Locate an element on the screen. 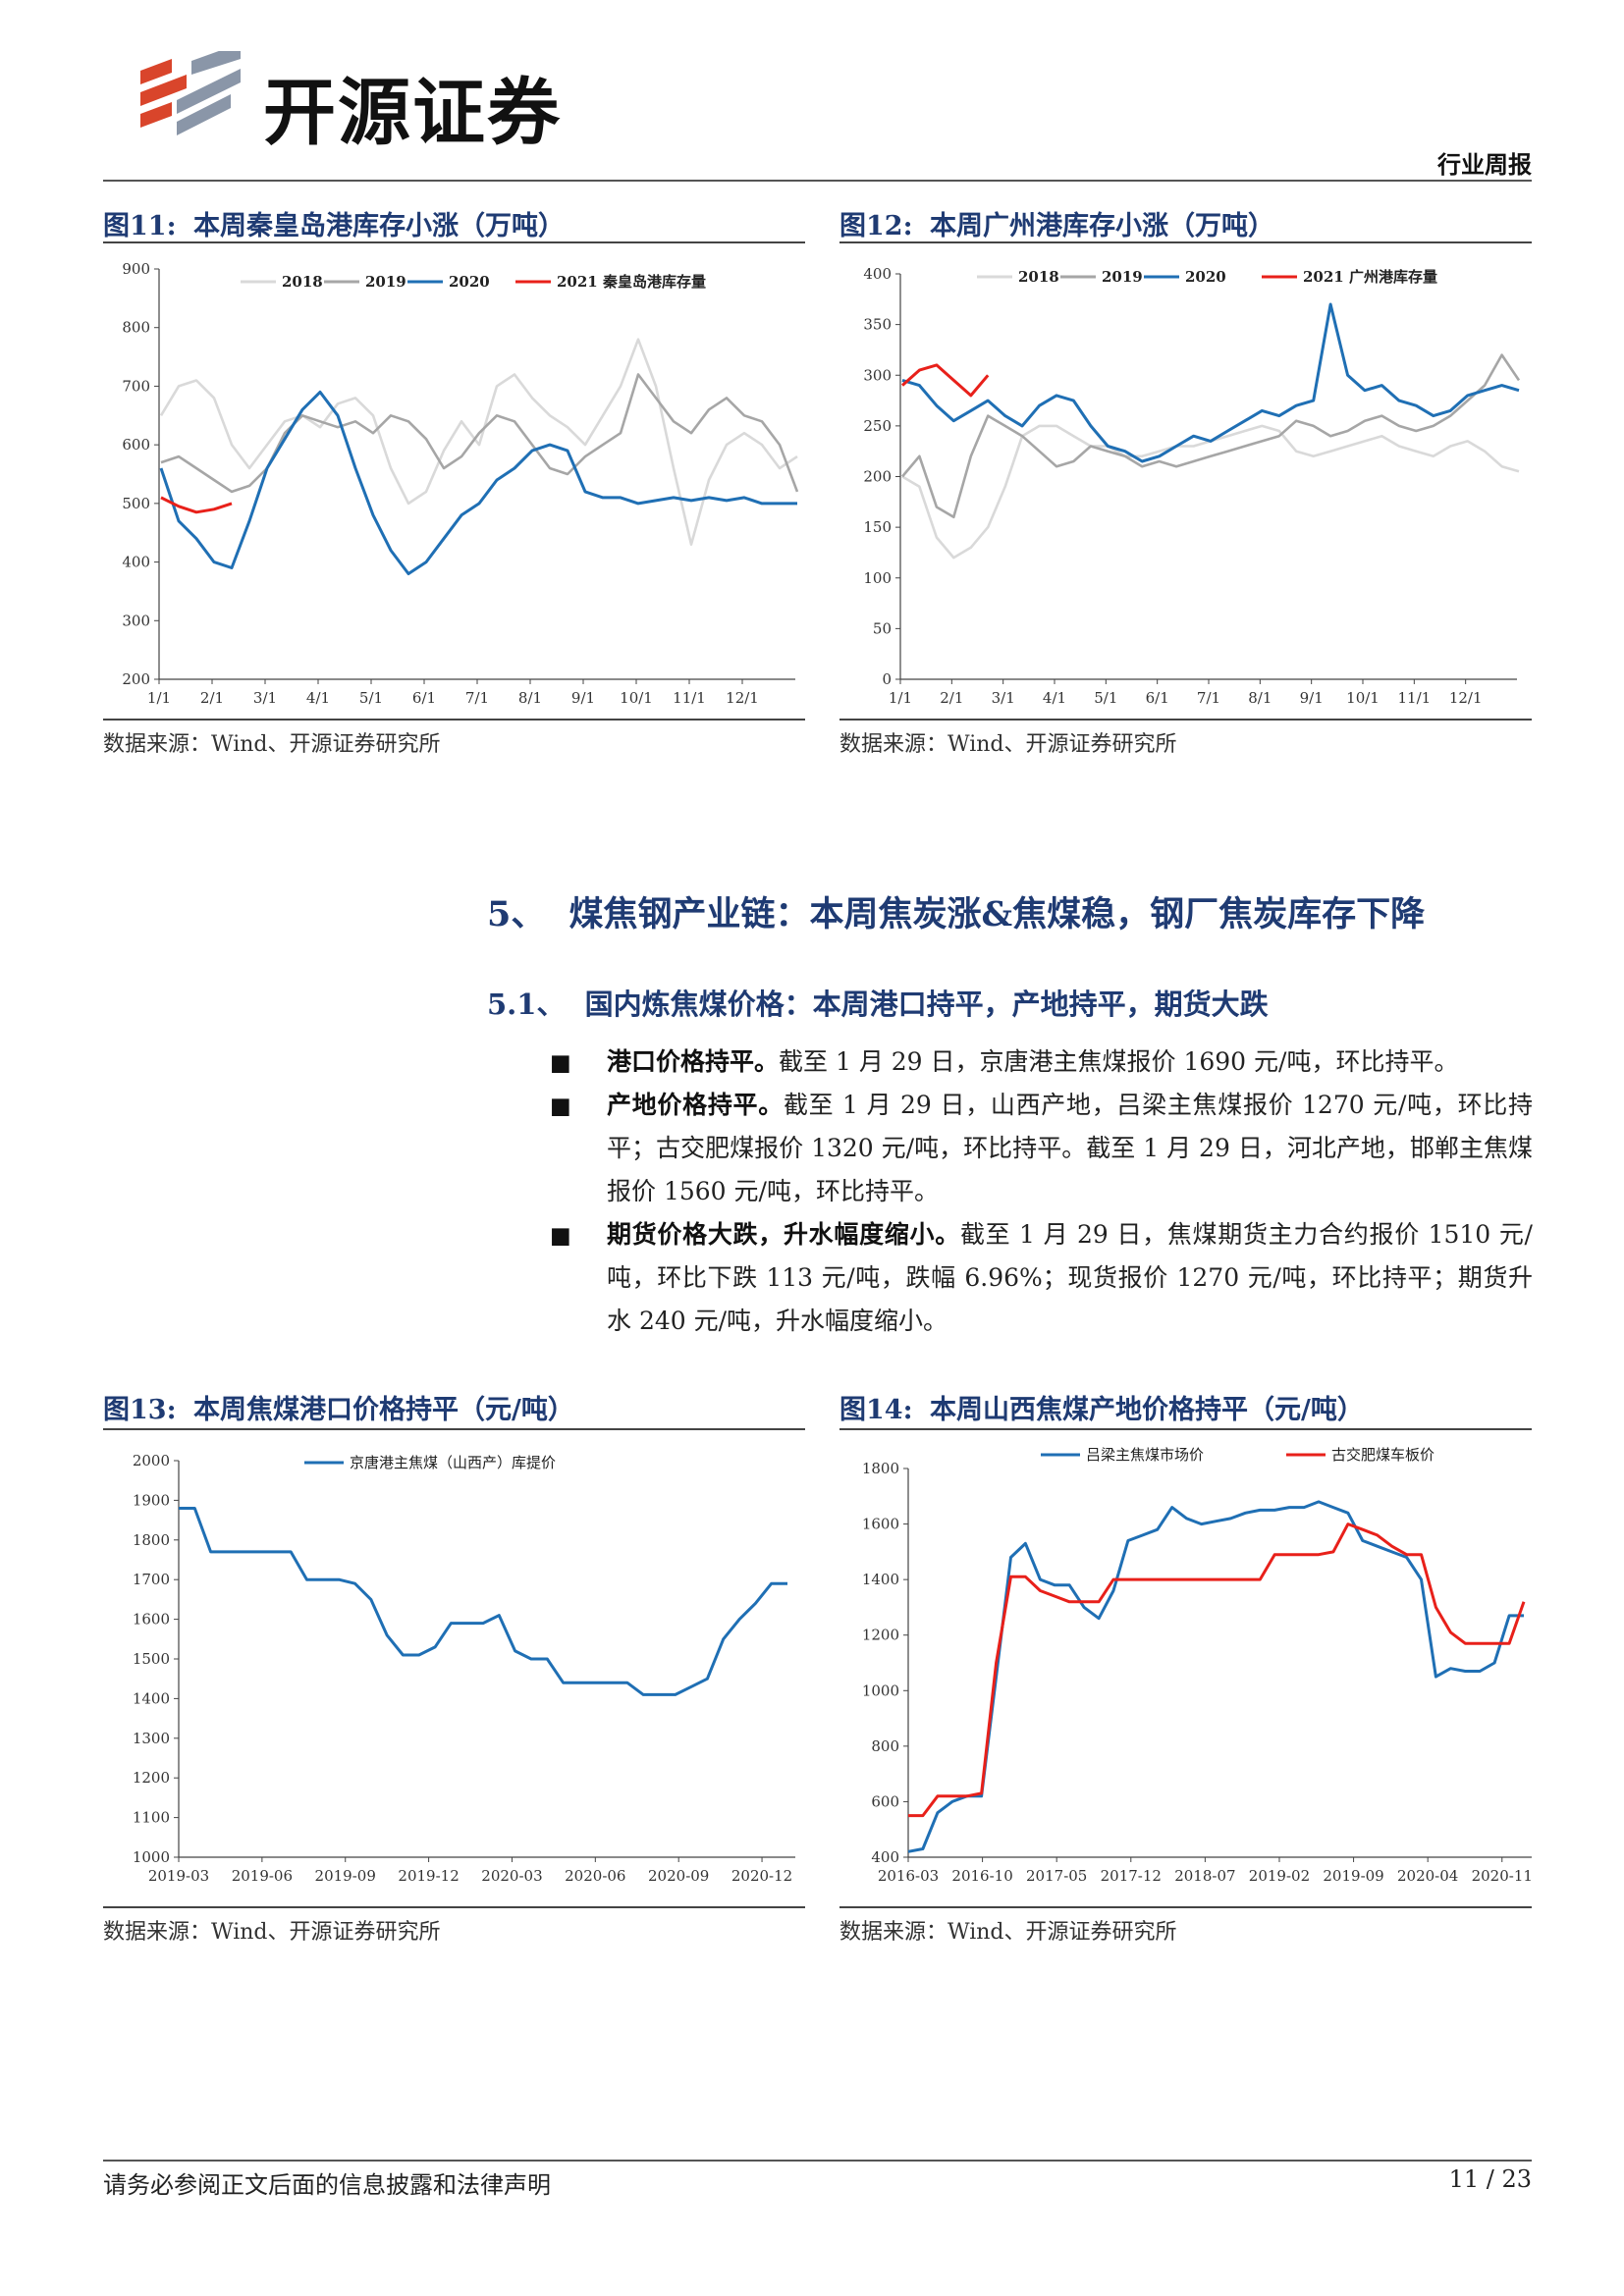 This screenshot has height=2296, width=1624. fig14-label: 图14: is located at coordinates (876, 1410).